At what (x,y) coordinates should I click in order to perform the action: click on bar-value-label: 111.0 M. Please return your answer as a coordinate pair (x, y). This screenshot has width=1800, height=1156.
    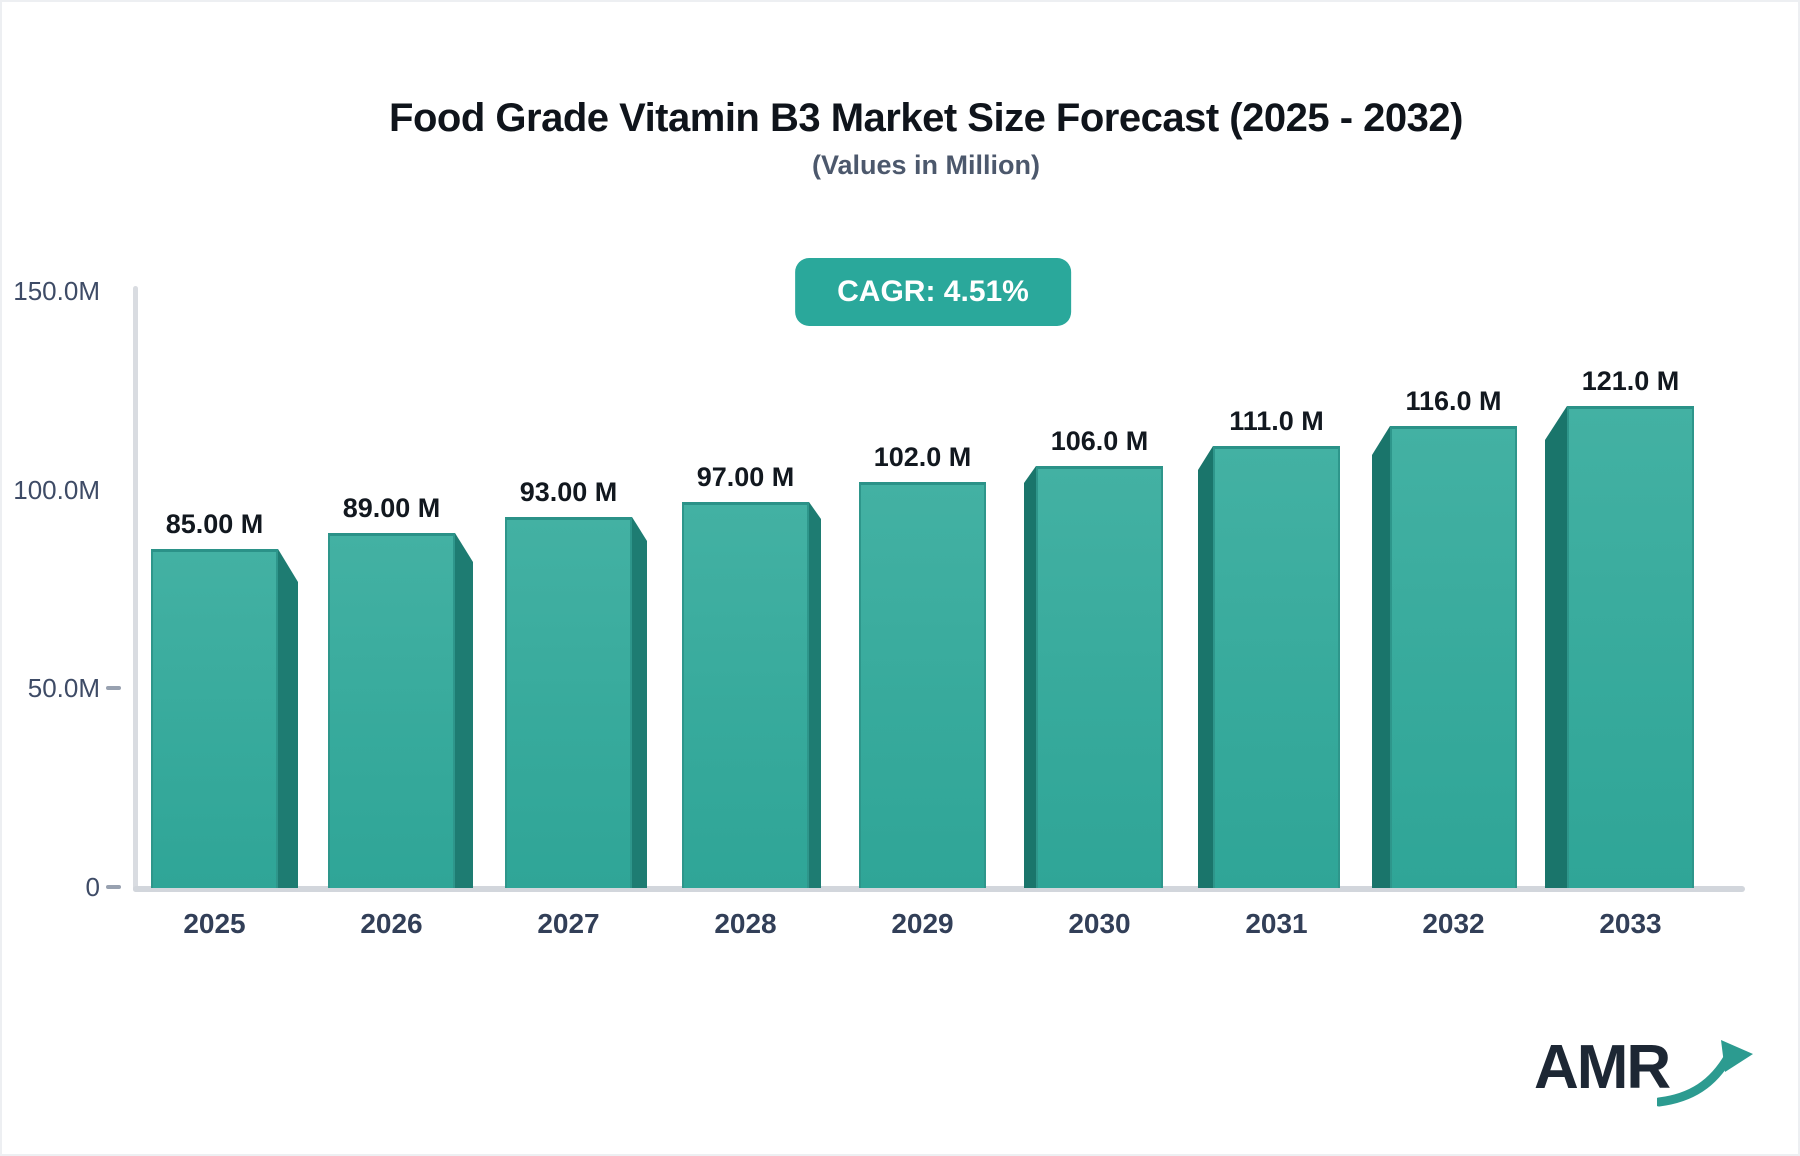
    Looking at the image, I should click on (1276, 421).